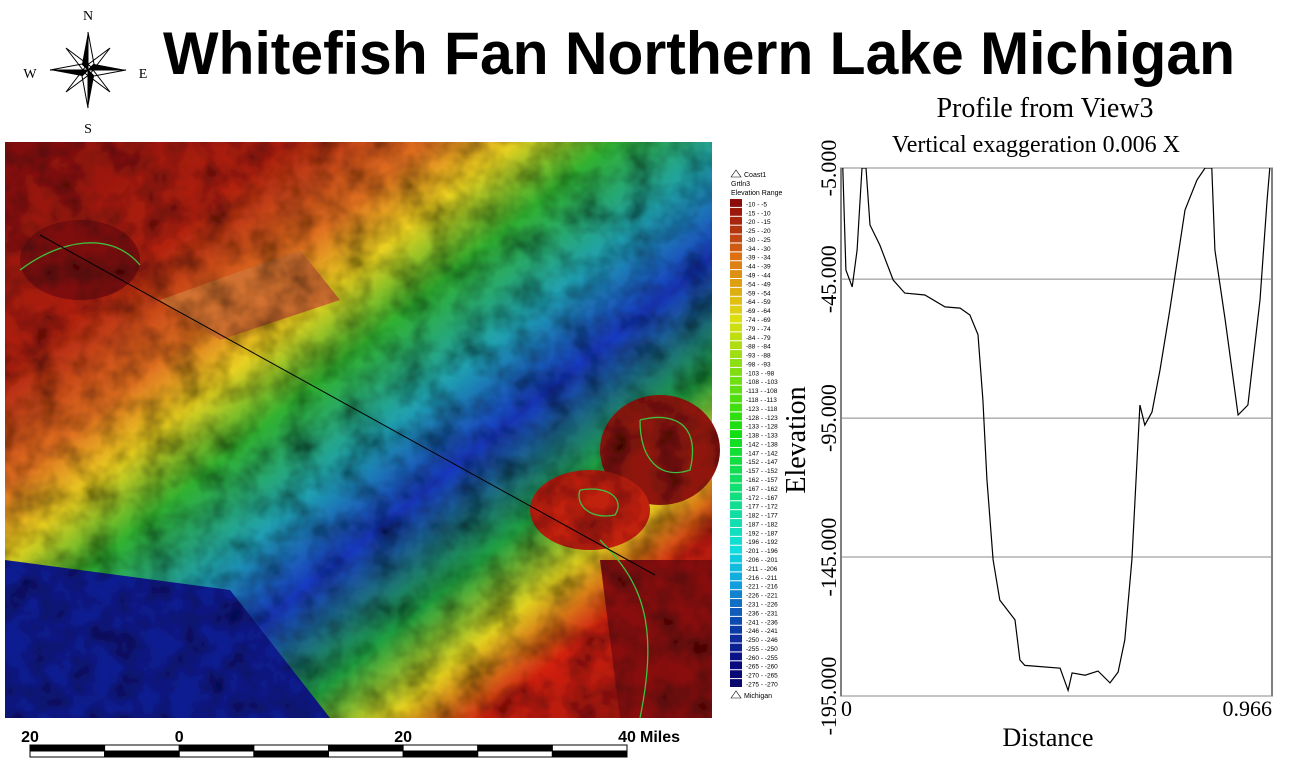 The image size is (1296, 768). I want to click on legend-range: -133 - -128, so click(762, 427).